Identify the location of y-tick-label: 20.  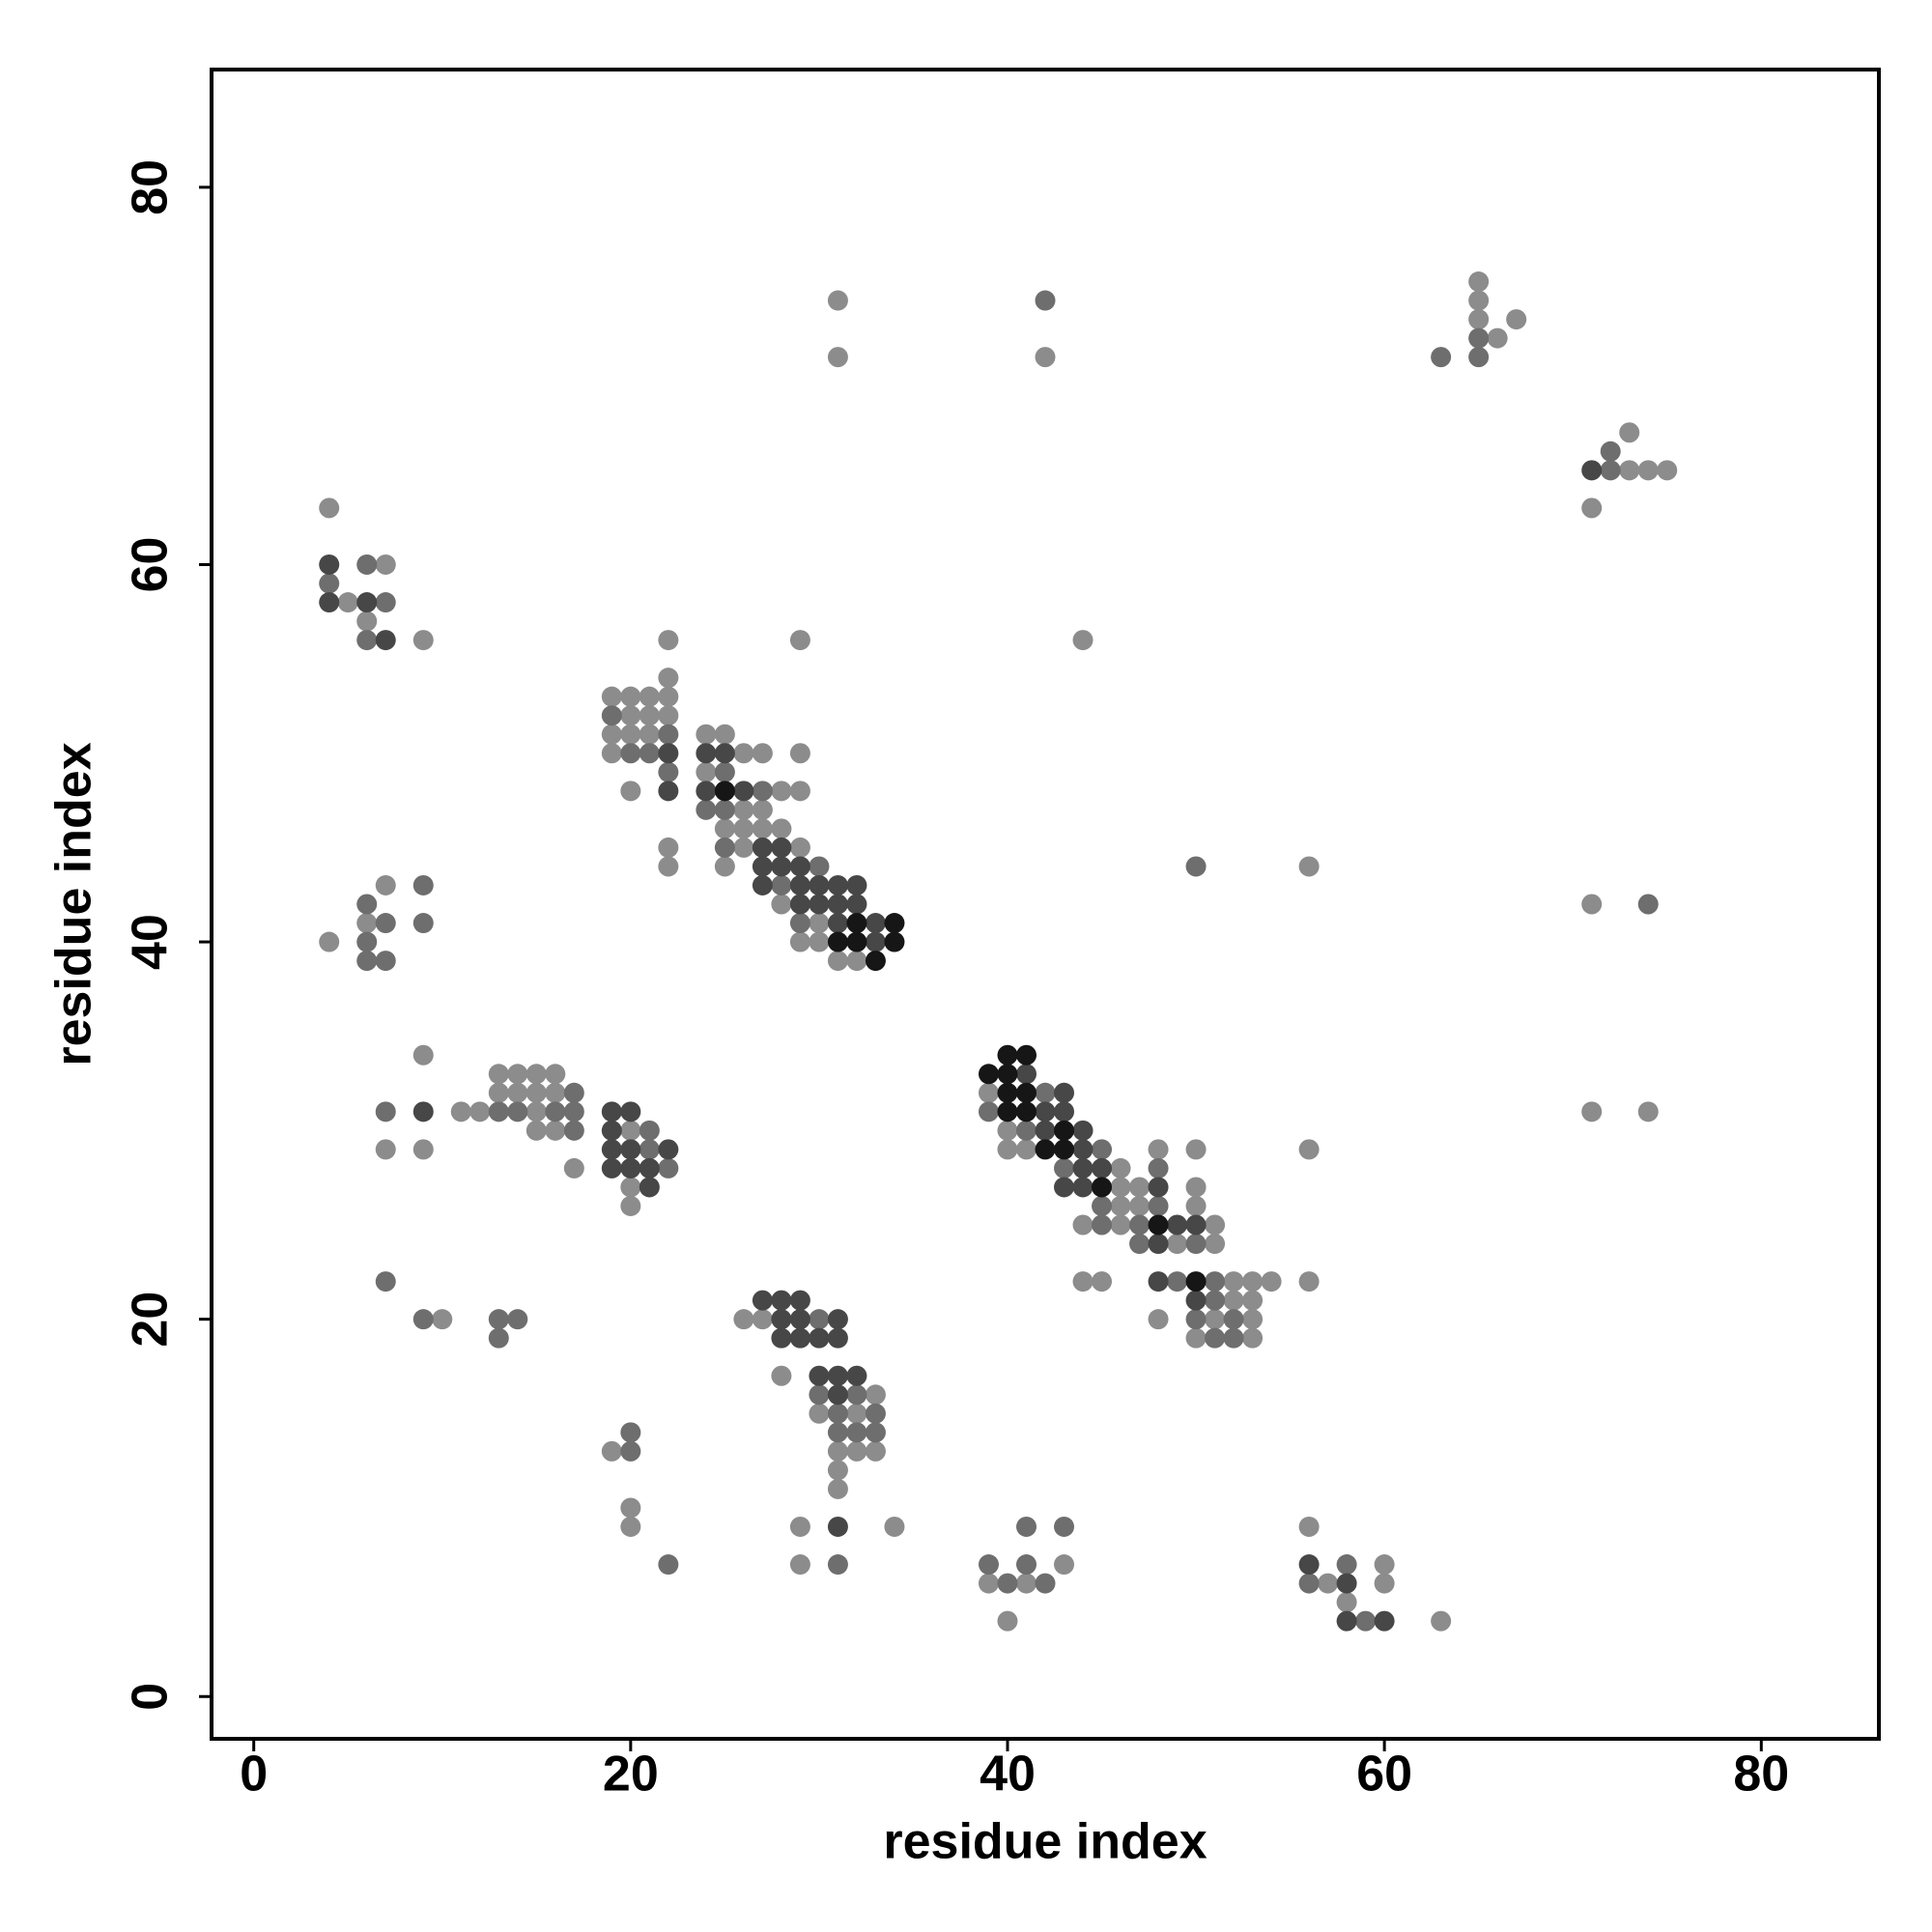
(151, 1320).